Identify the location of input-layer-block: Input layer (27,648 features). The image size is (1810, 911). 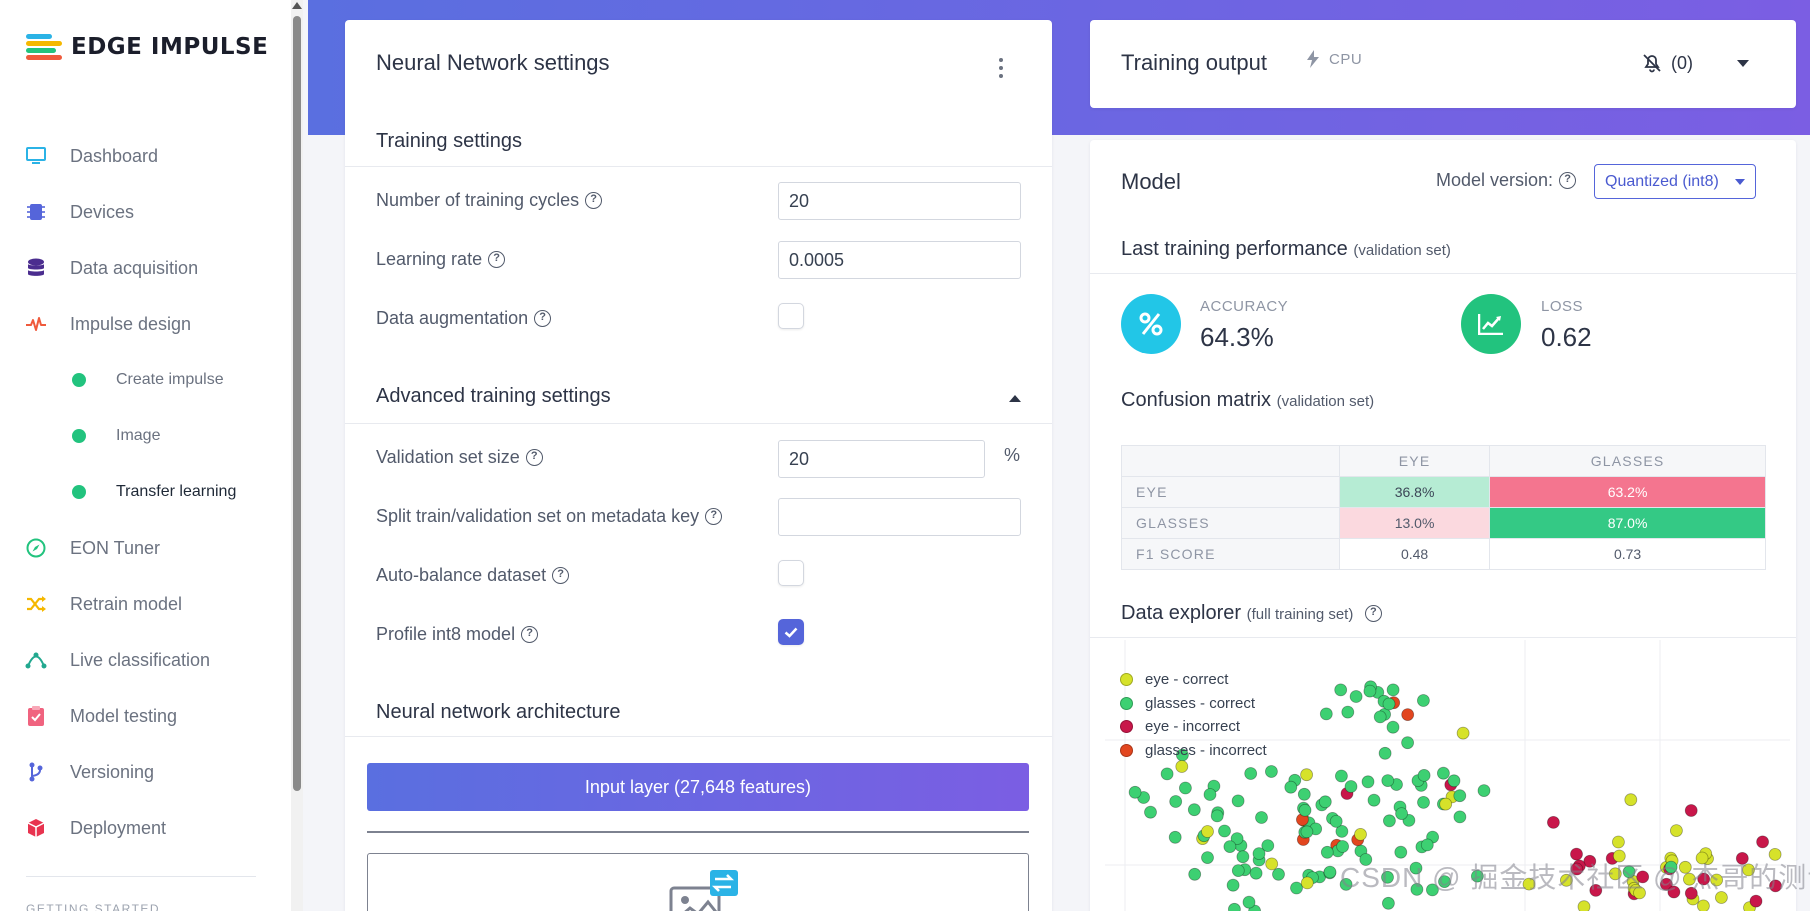
(698, 787).